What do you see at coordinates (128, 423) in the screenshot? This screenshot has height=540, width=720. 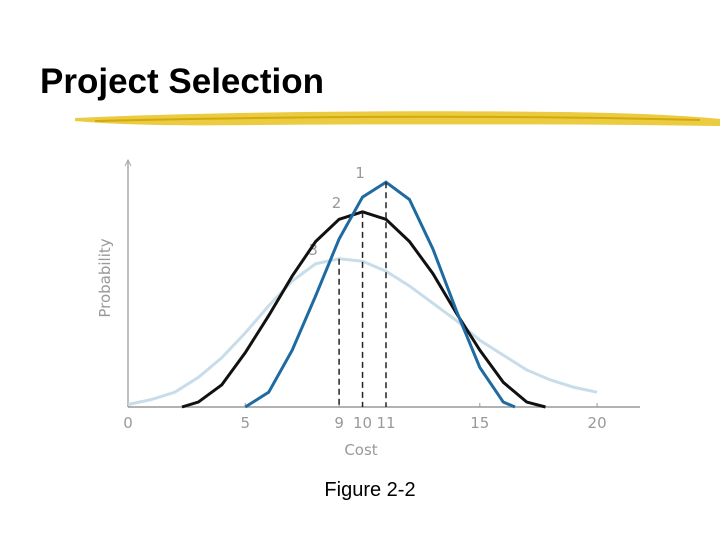 I see `x-tick-label: 0` at bounding box center [128, 423].